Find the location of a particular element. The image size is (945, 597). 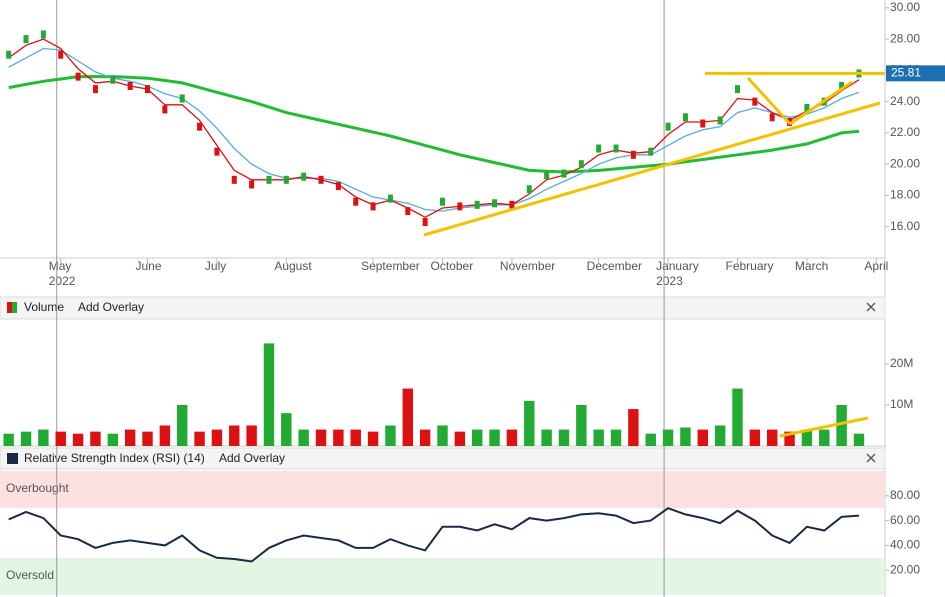

x-tick-label: November is located at coordinates (527, 266).